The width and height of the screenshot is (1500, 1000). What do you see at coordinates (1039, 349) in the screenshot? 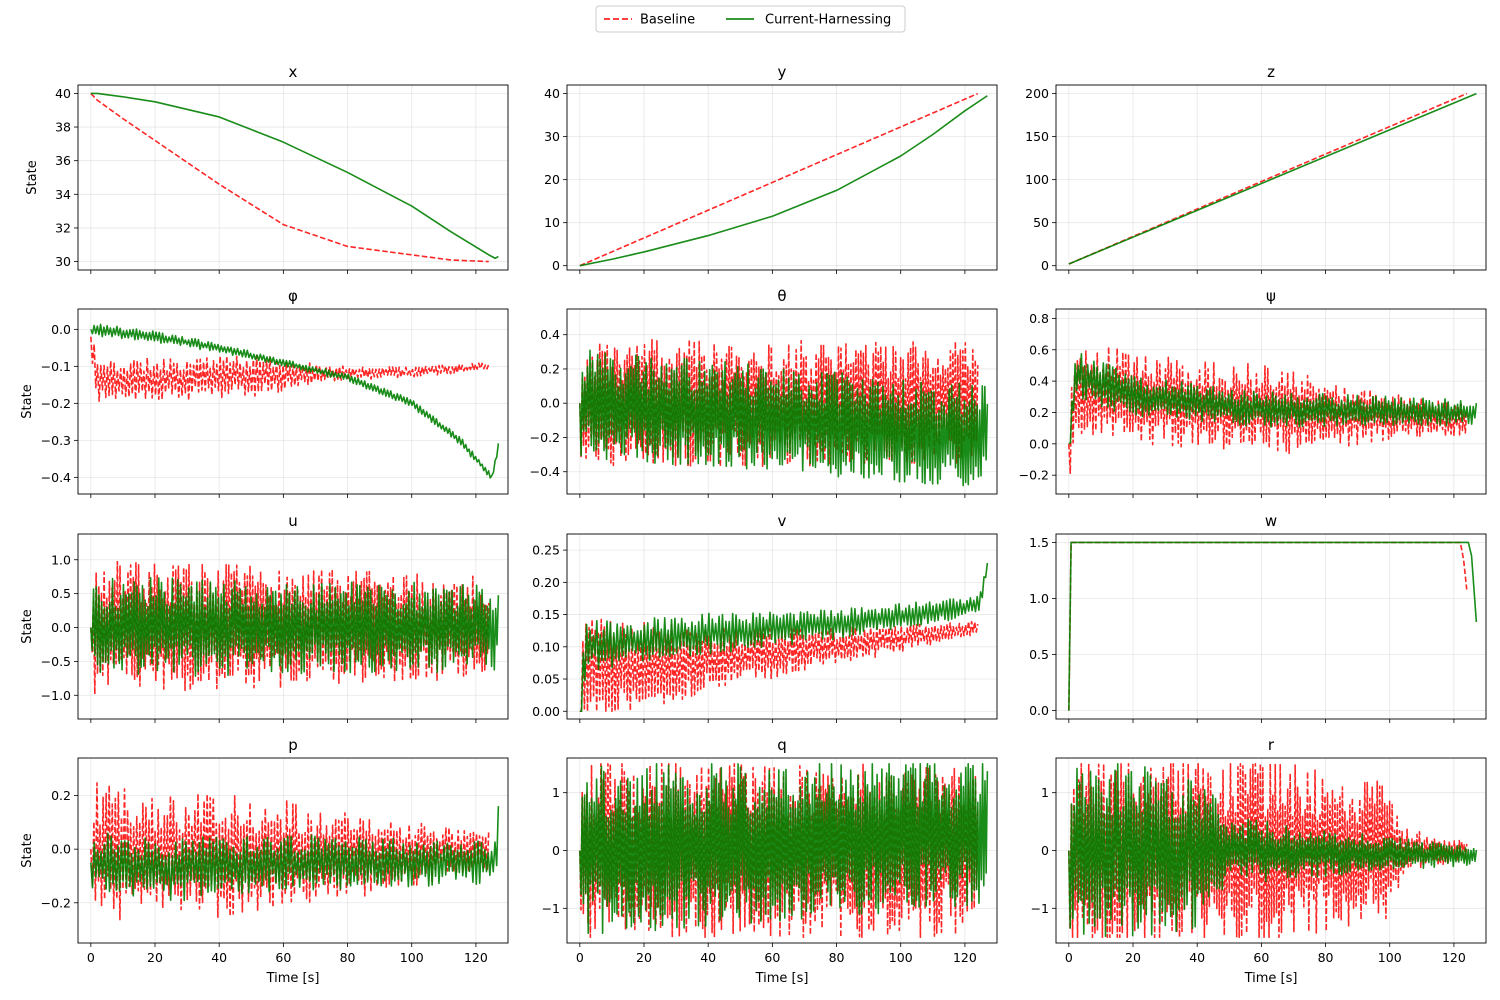
I see `y-tick-label: 0.6` at bounding box center [1039, 349].